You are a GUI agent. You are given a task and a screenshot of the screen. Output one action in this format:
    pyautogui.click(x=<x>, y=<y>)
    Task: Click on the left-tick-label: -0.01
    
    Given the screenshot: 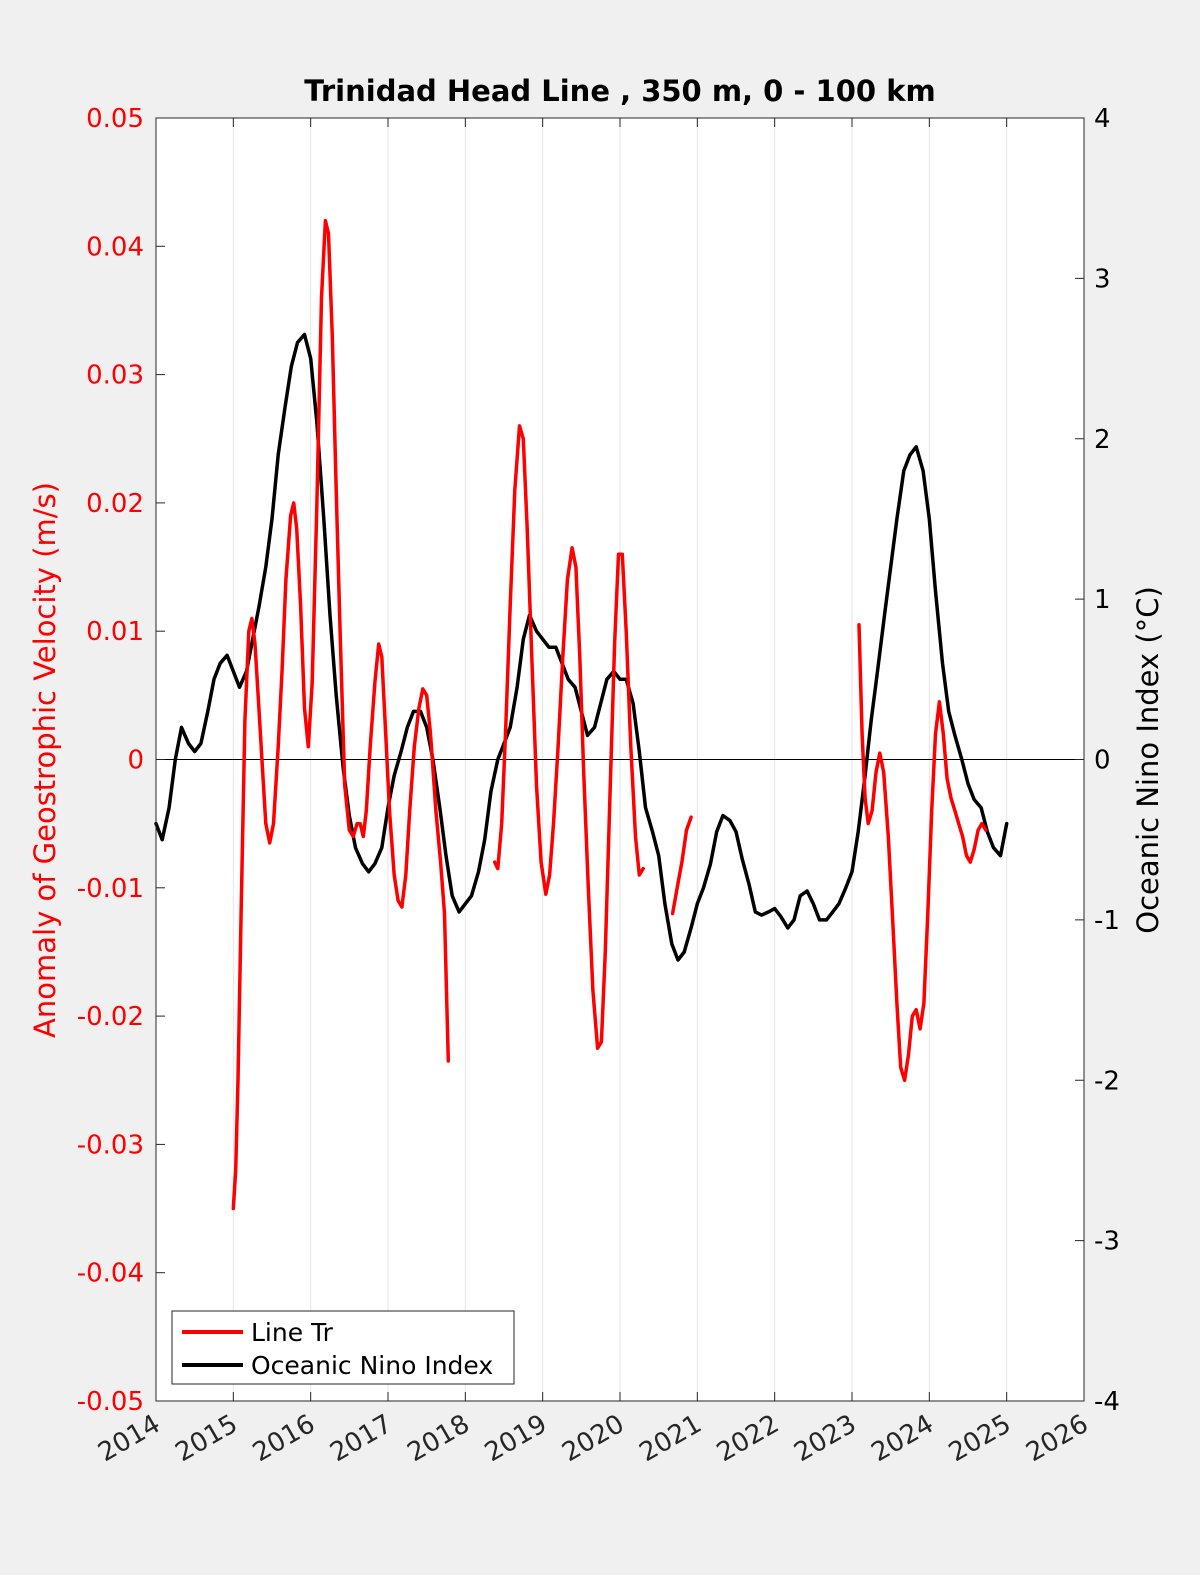 What is the action you would take?
    pyautogui.click(x=110, y=889)
    